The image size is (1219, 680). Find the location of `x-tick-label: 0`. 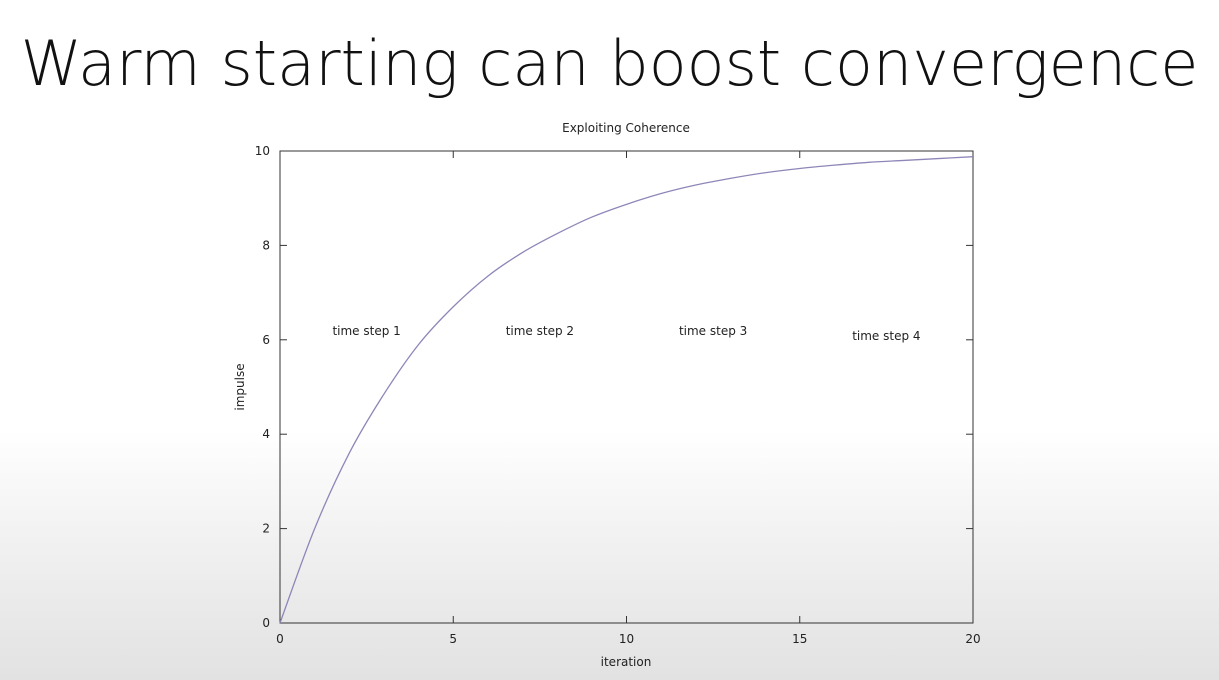

x-tick-label: 0 is located at coordinates (280, 639).